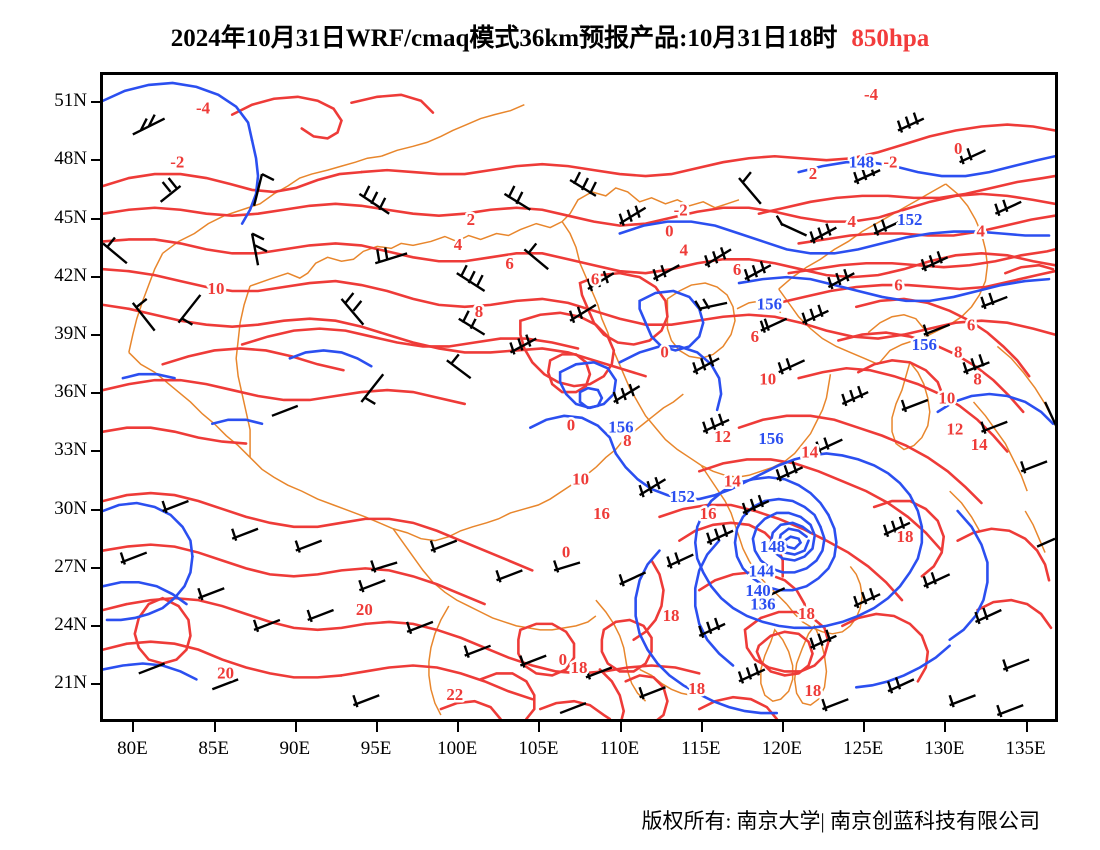 Image resolution: width=1100 pixels, height=850 pixels. What do you see at coordinates (70, 624) in the screenshot?
I see `y-axis-label: 24N` at bounding box center [70, 624].